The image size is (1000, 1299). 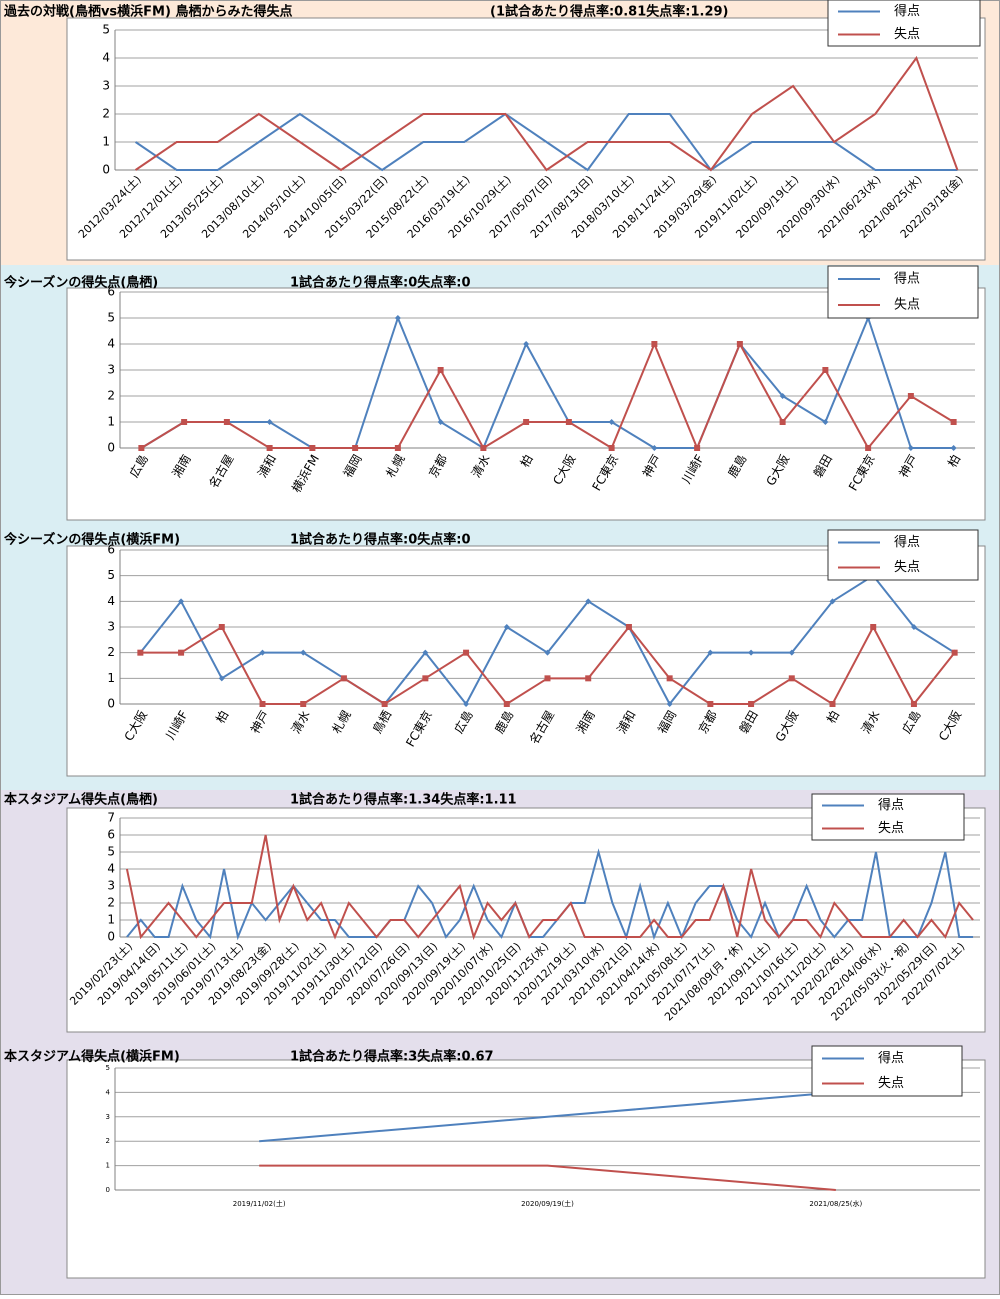 What do you see at coordinates (392, 1057) in the screenshot?
I see `chart-subtitle: 1試合あたり得点率:3失点率:0.67` at bounding box center [392, 1057].